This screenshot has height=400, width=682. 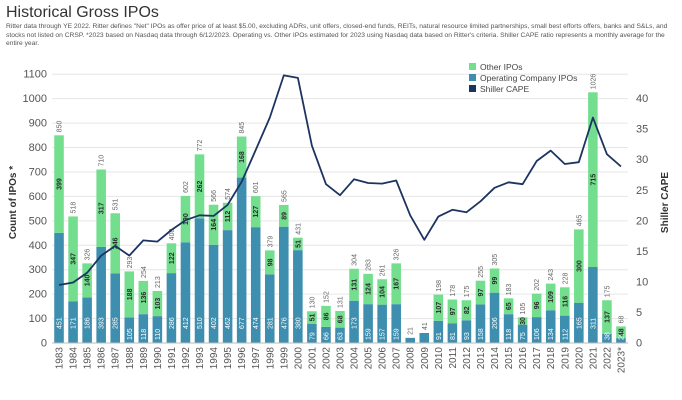 I want to click on x-tick-label: 2011, so click(x=453, y=358).